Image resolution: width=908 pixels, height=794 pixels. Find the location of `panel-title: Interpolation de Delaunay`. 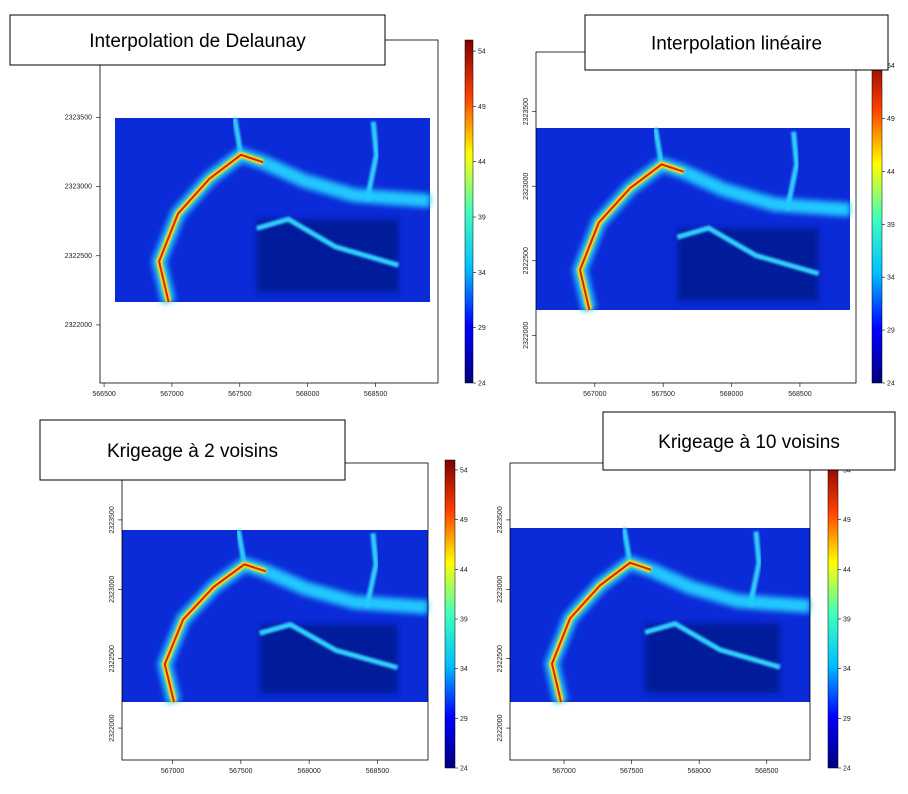

panel-title: Interpolation de Delaunay is located at coordinates (197, 41).